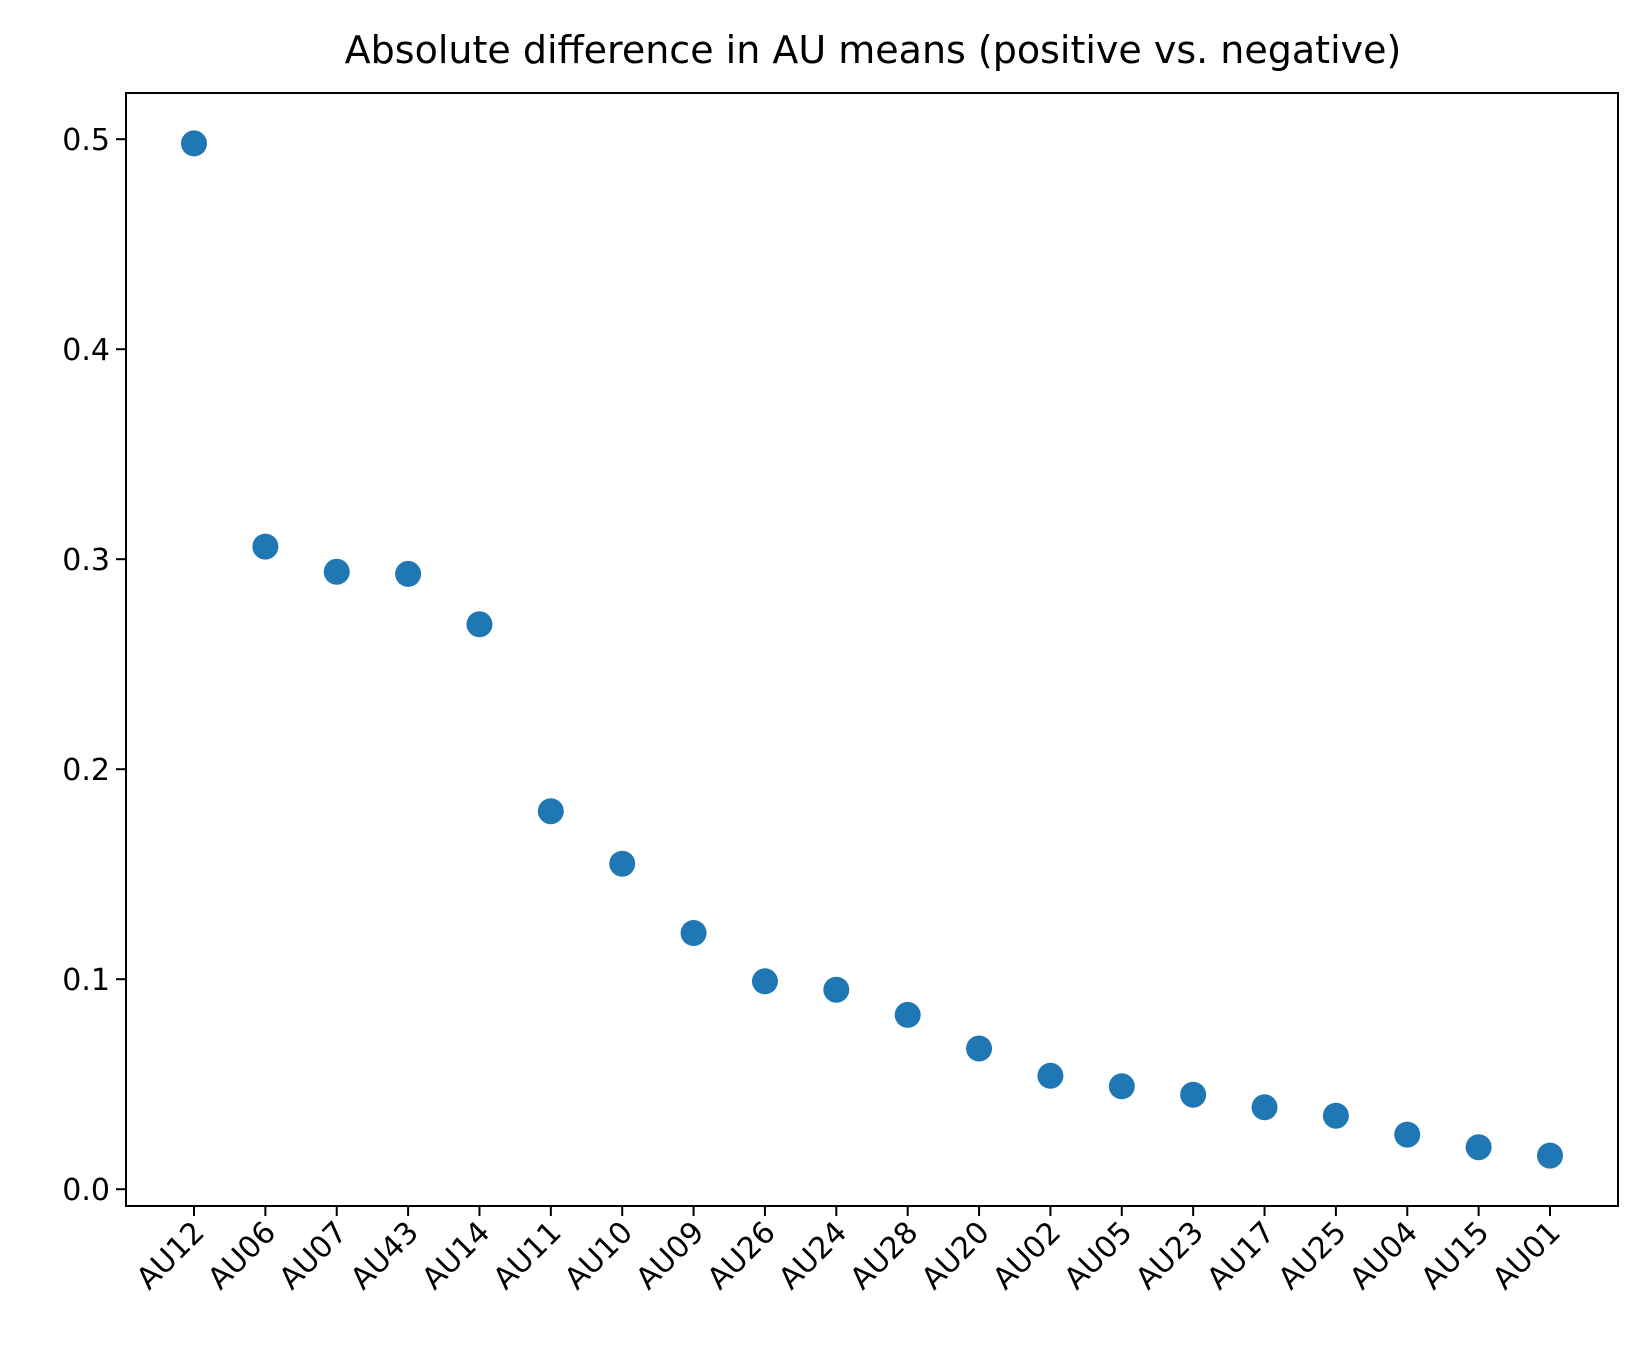 This screenshot has width=1643, height=1368. I want to click on x-tick-label: AU20, so click(956, 1256).